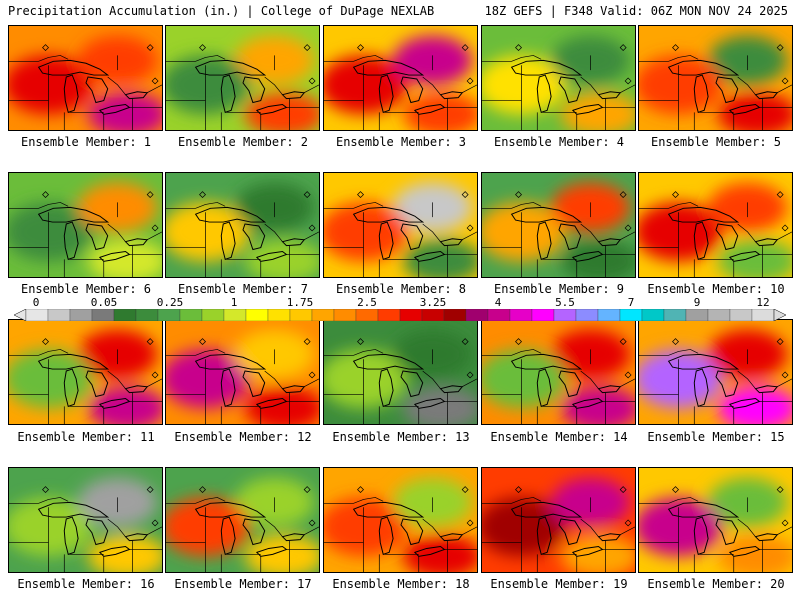  I want to click on member-caption: Ensemble Member: 11, so click(86, 437).